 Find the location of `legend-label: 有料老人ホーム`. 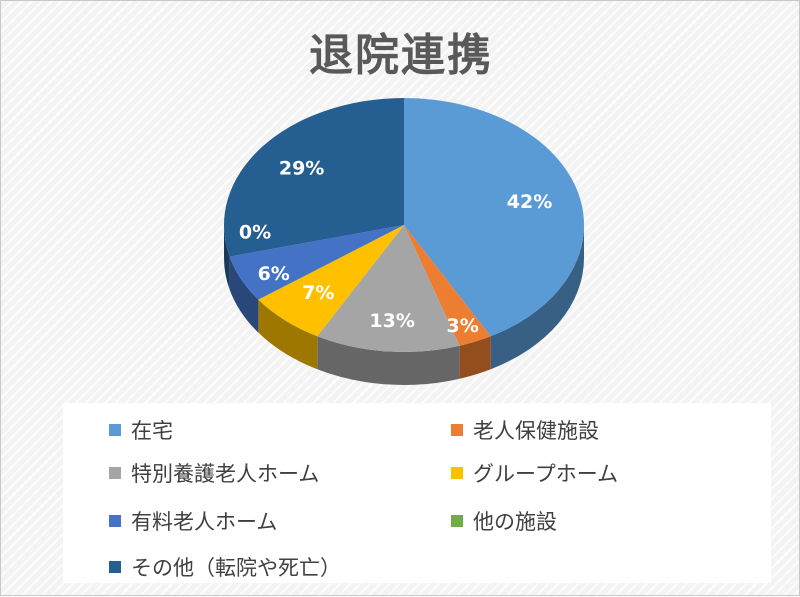

legend-label: 有料老人ホーム is located at coordinates (204, 522).